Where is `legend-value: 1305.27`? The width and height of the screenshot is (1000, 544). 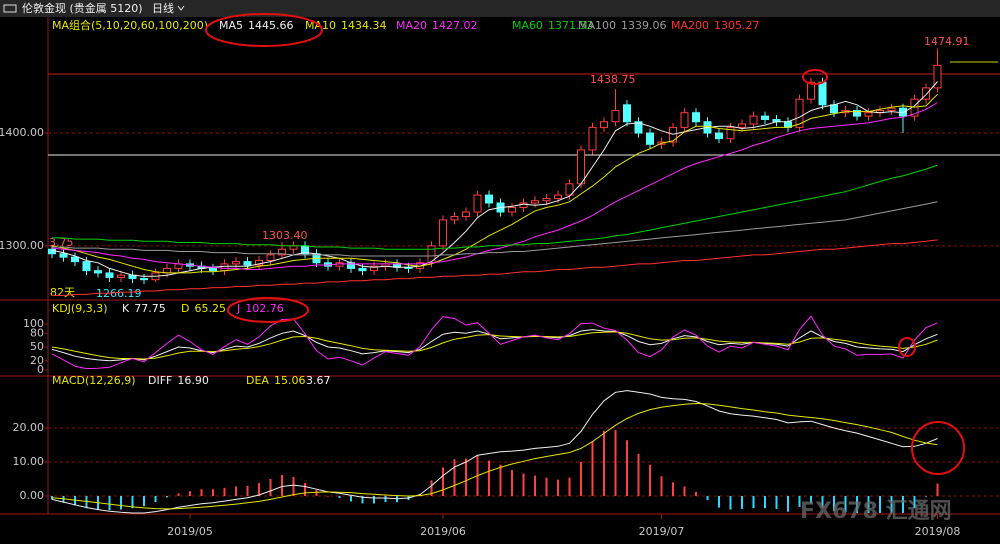
legend-value: 1305.27 is located at coordinates (737, 25).